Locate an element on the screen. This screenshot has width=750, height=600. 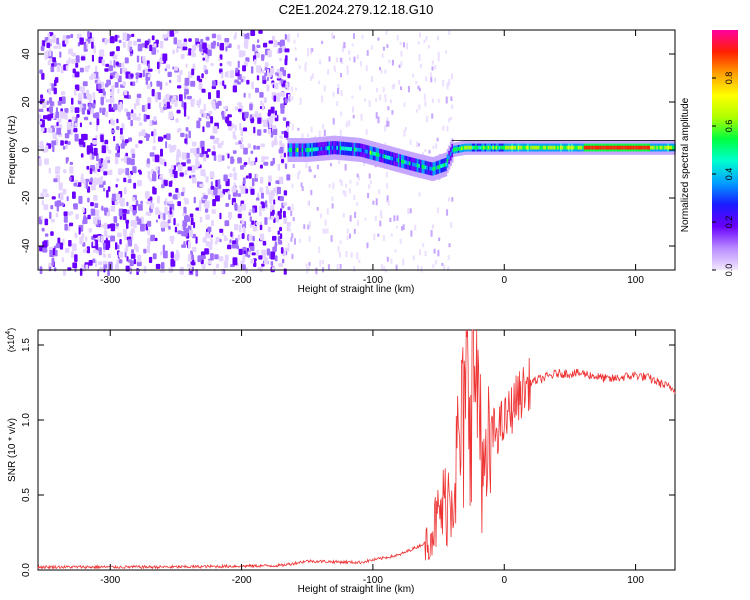
snr-multiplier-suffix: ) is located at coordinates (11, 329).